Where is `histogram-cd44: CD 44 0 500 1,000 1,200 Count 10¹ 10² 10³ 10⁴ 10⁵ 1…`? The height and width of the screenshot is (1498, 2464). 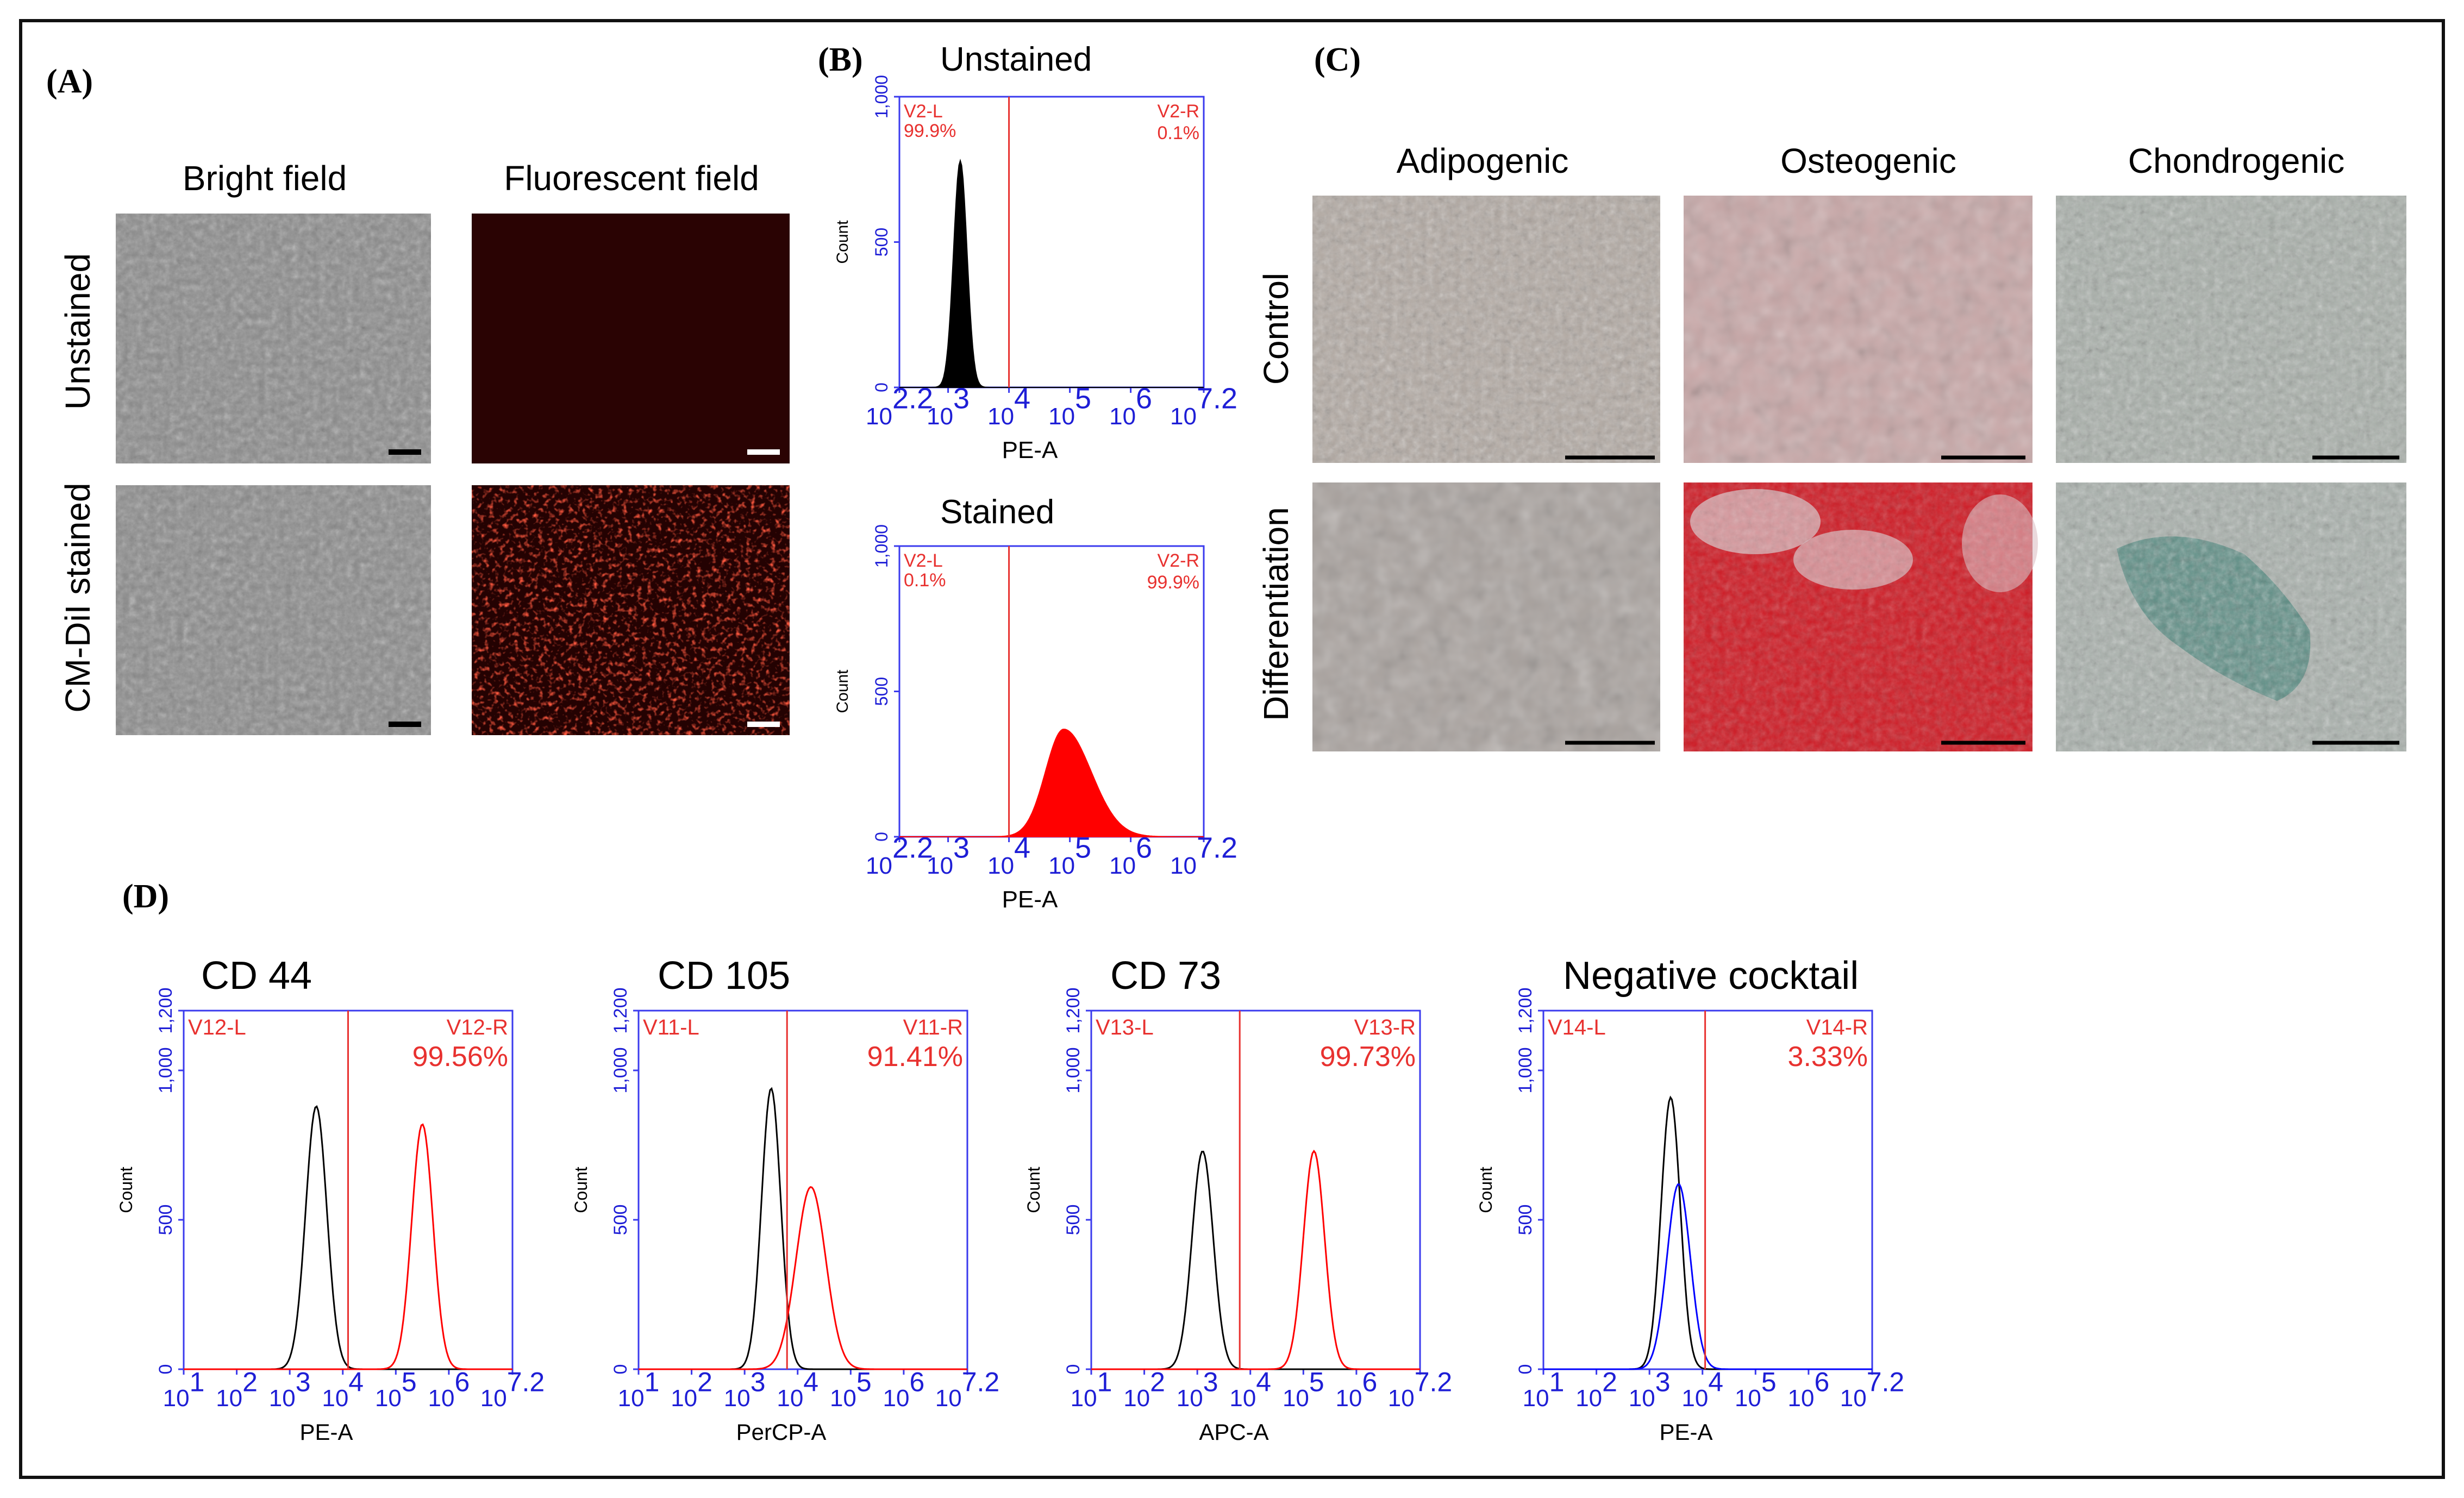
histogram-cd44: CD 44 0 500 1,000 1,200 Count 10¹ 10² 10³ 10⁴ 10⁵ 1… is located at coordinates (330, 1199).